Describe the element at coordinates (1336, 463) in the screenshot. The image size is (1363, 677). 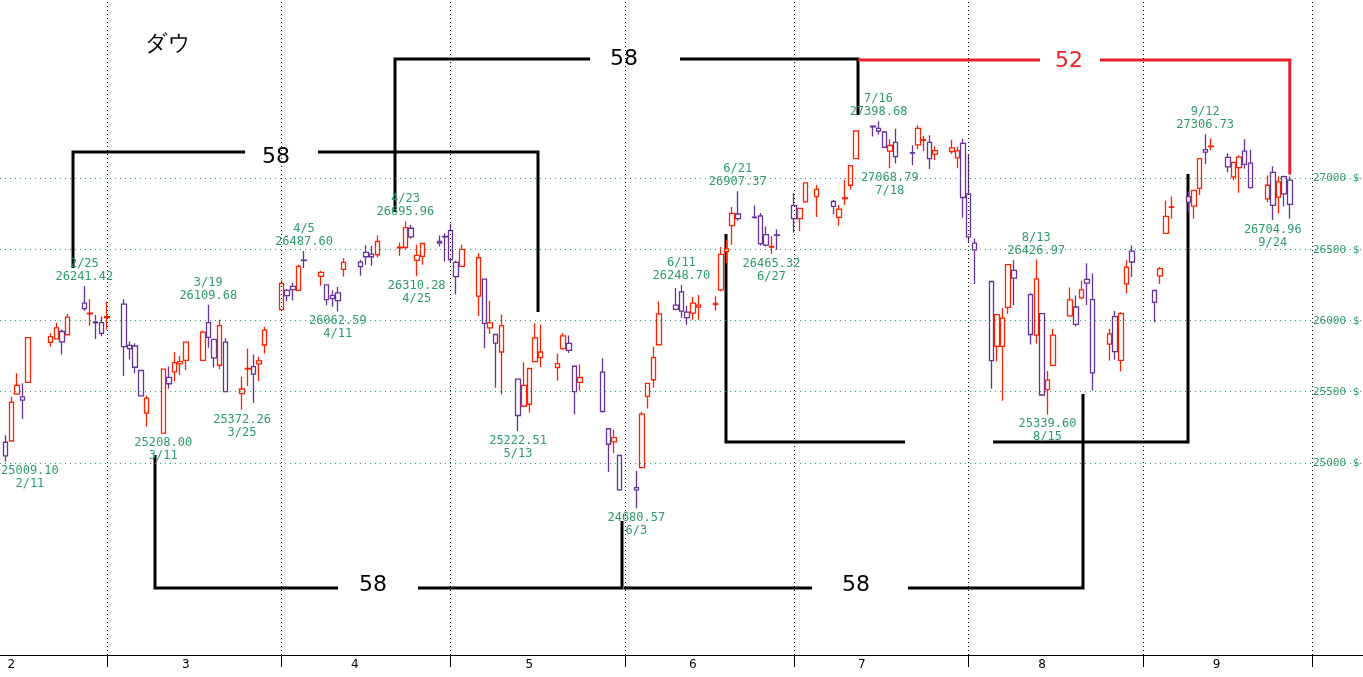
I see `y-tick-label: 25000 $` at that location.